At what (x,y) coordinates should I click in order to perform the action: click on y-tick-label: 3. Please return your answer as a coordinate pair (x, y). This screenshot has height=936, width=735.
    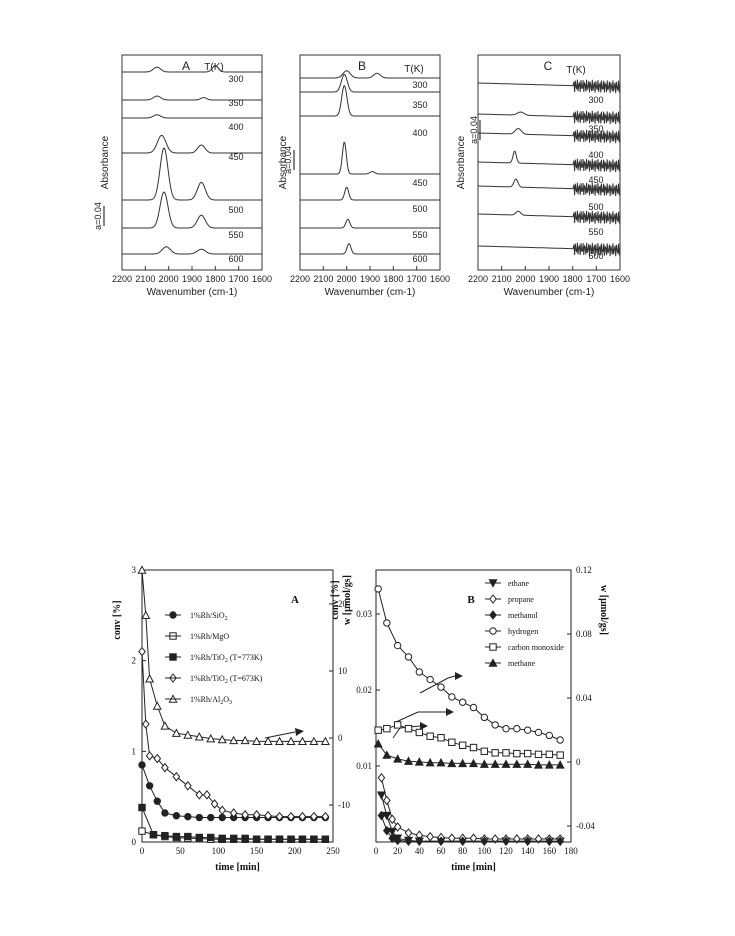
    Looking at the image, I should click on (134, 570).